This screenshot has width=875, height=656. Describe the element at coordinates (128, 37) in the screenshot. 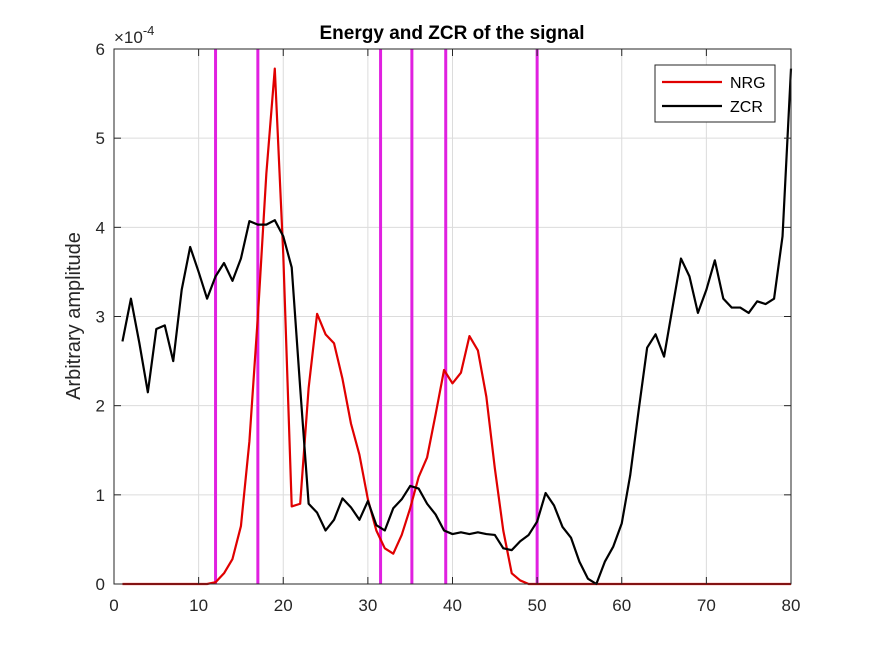

I see `y-exponent-base: ×10` at that location.